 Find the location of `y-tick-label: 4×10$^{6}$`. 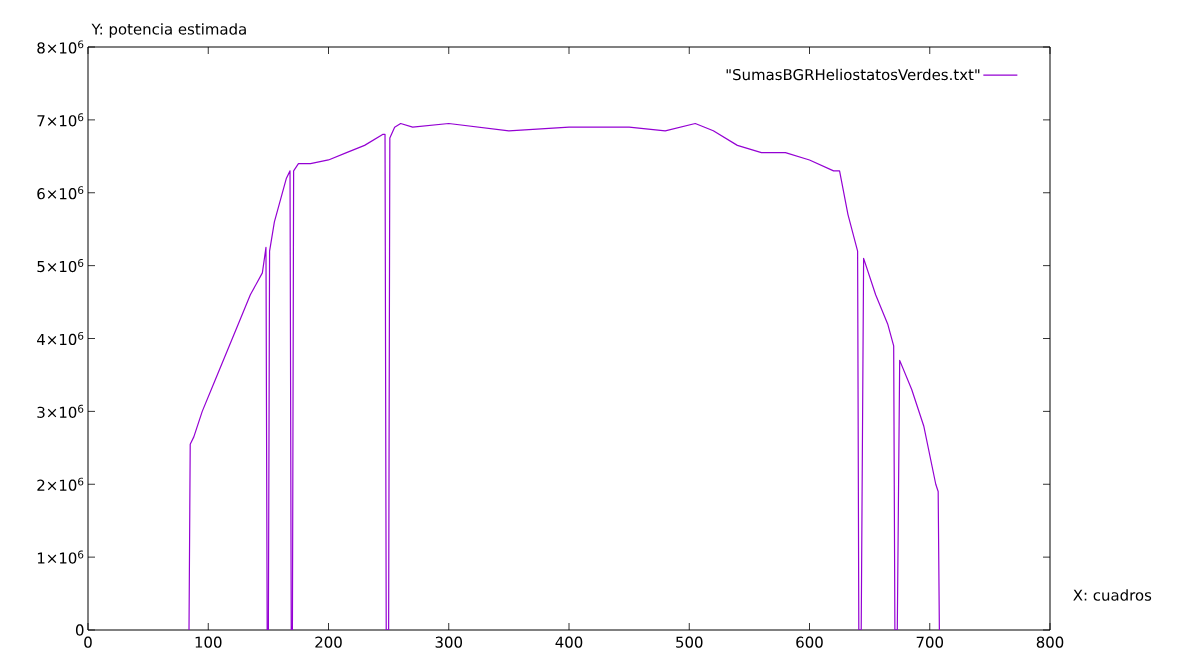

y-tick-label: 4×10$^{6}$ is located at coordinates (60, 338).